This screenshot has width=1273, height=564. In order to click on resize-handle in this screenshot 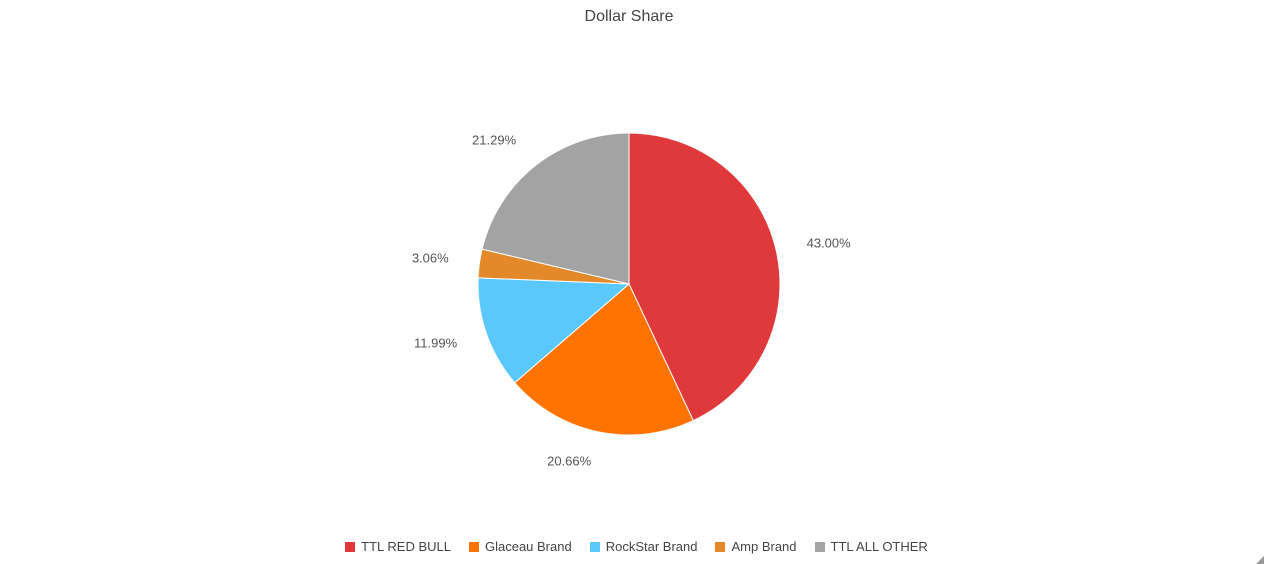, I will do `click(1260, 560)`.